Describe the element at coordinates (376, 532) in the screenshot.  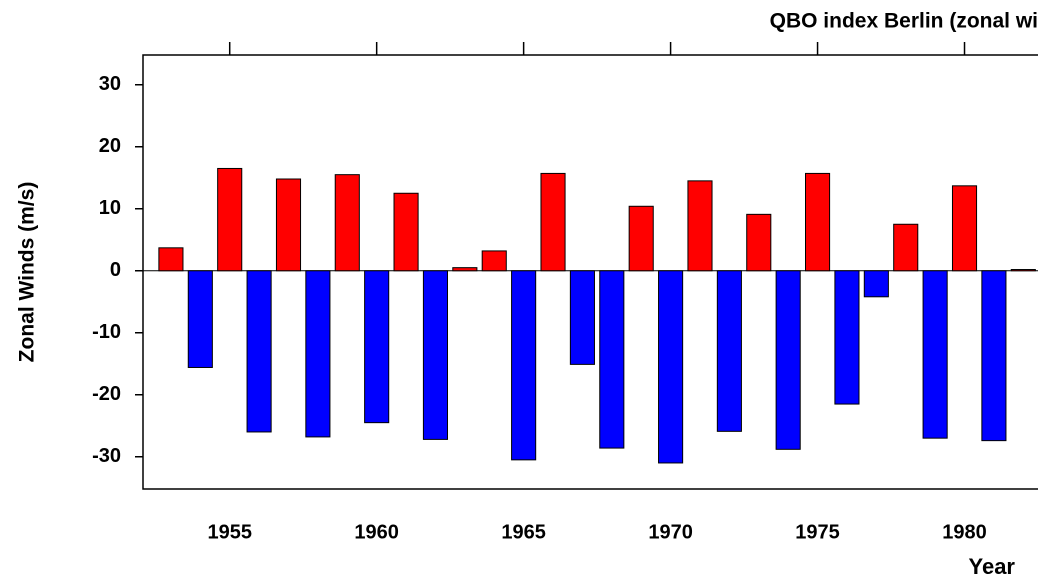
I see `x-tick-label: 1960` at that location.